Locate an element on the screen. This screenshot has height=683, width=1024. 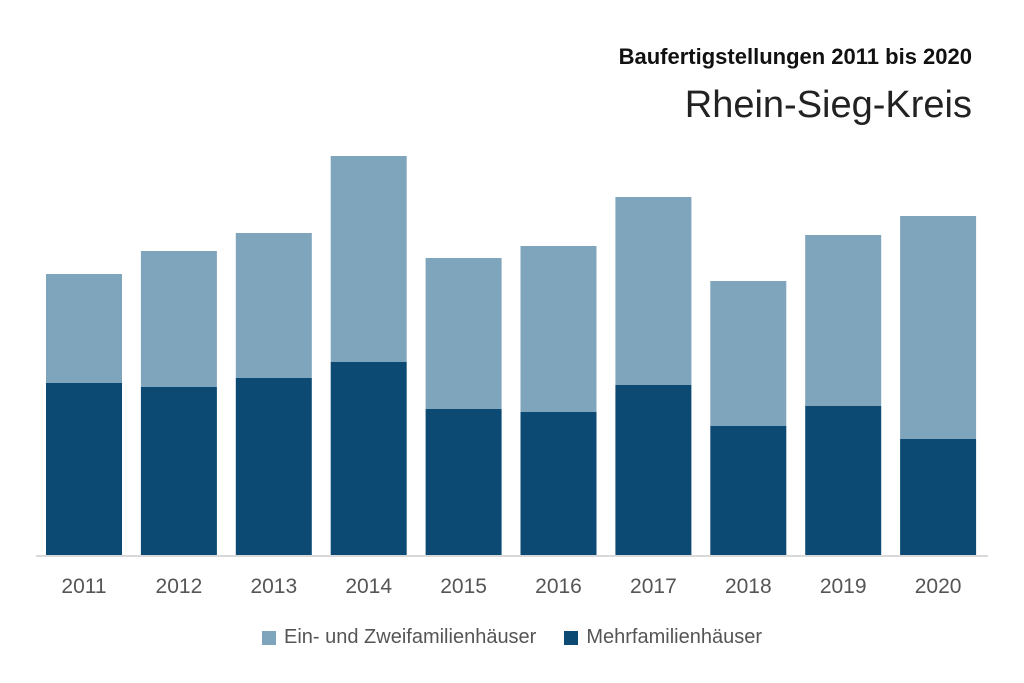
x-tick-label-2012: 2012 is located at coordinates (179, 586).